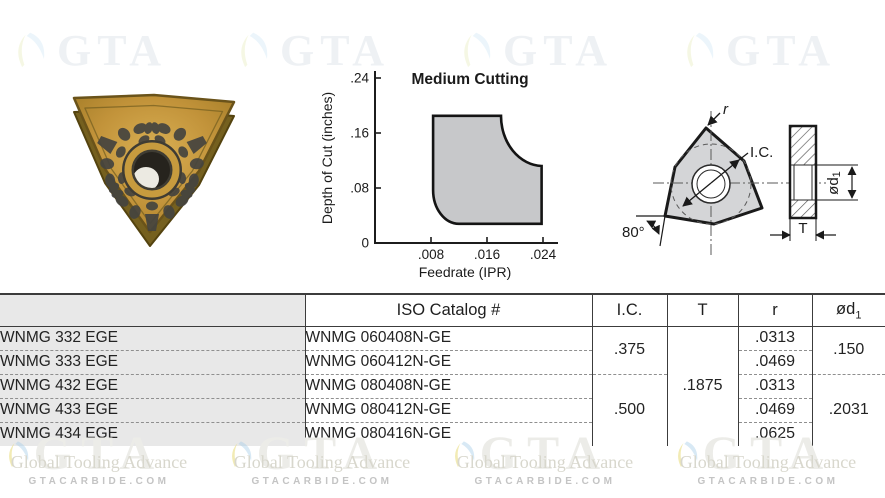  I want to click on radius-leader-arrow, so click(714, 119).